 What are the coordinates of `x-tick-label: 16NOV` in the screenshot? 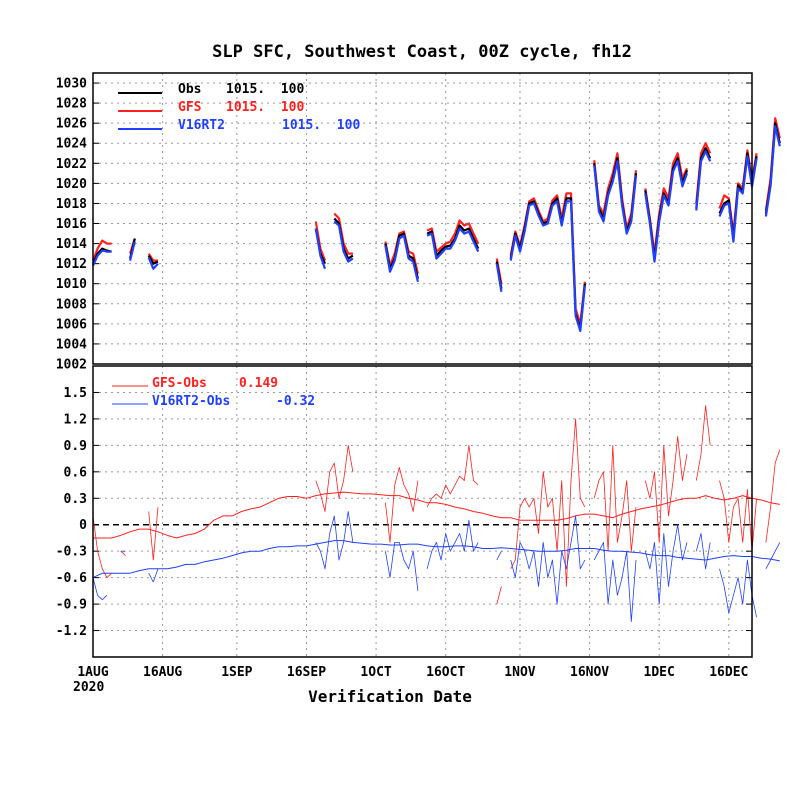 It's located at (589, 672).